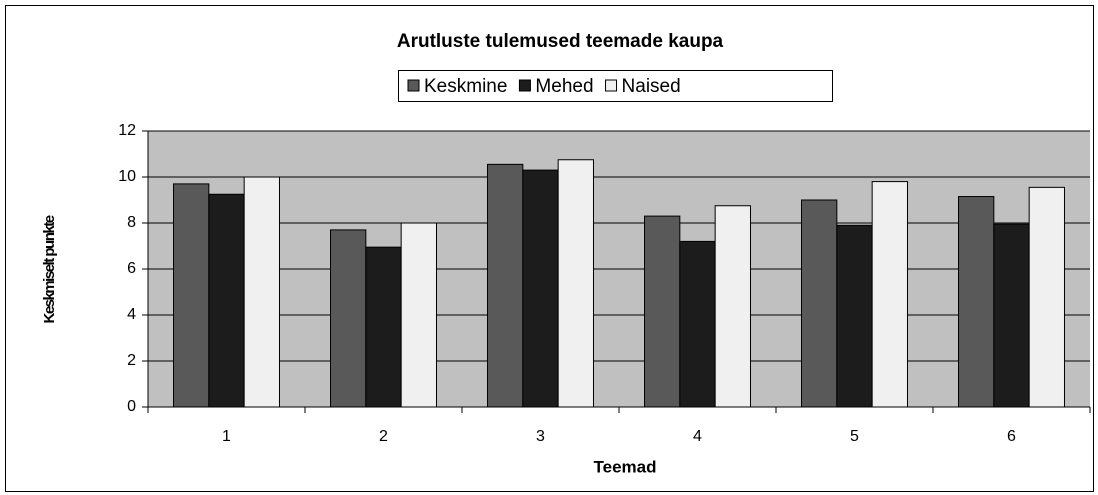 The height and width of the screenshot is (495, 1098). I want to click on y-tick-label: 2, so click(131, 360).